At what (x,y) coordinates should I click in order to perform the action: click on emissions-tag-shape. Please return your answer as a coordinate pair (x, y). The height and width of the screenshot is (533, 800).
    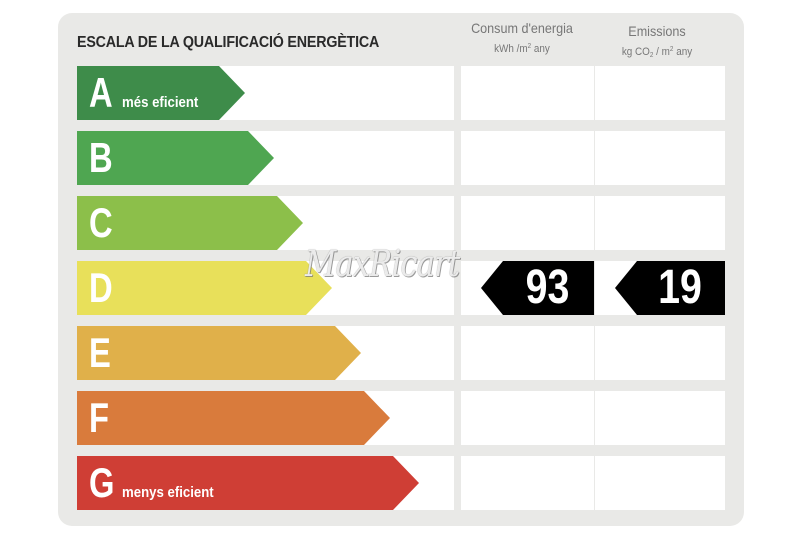
    Looking at the image, I should click on (670, 288).